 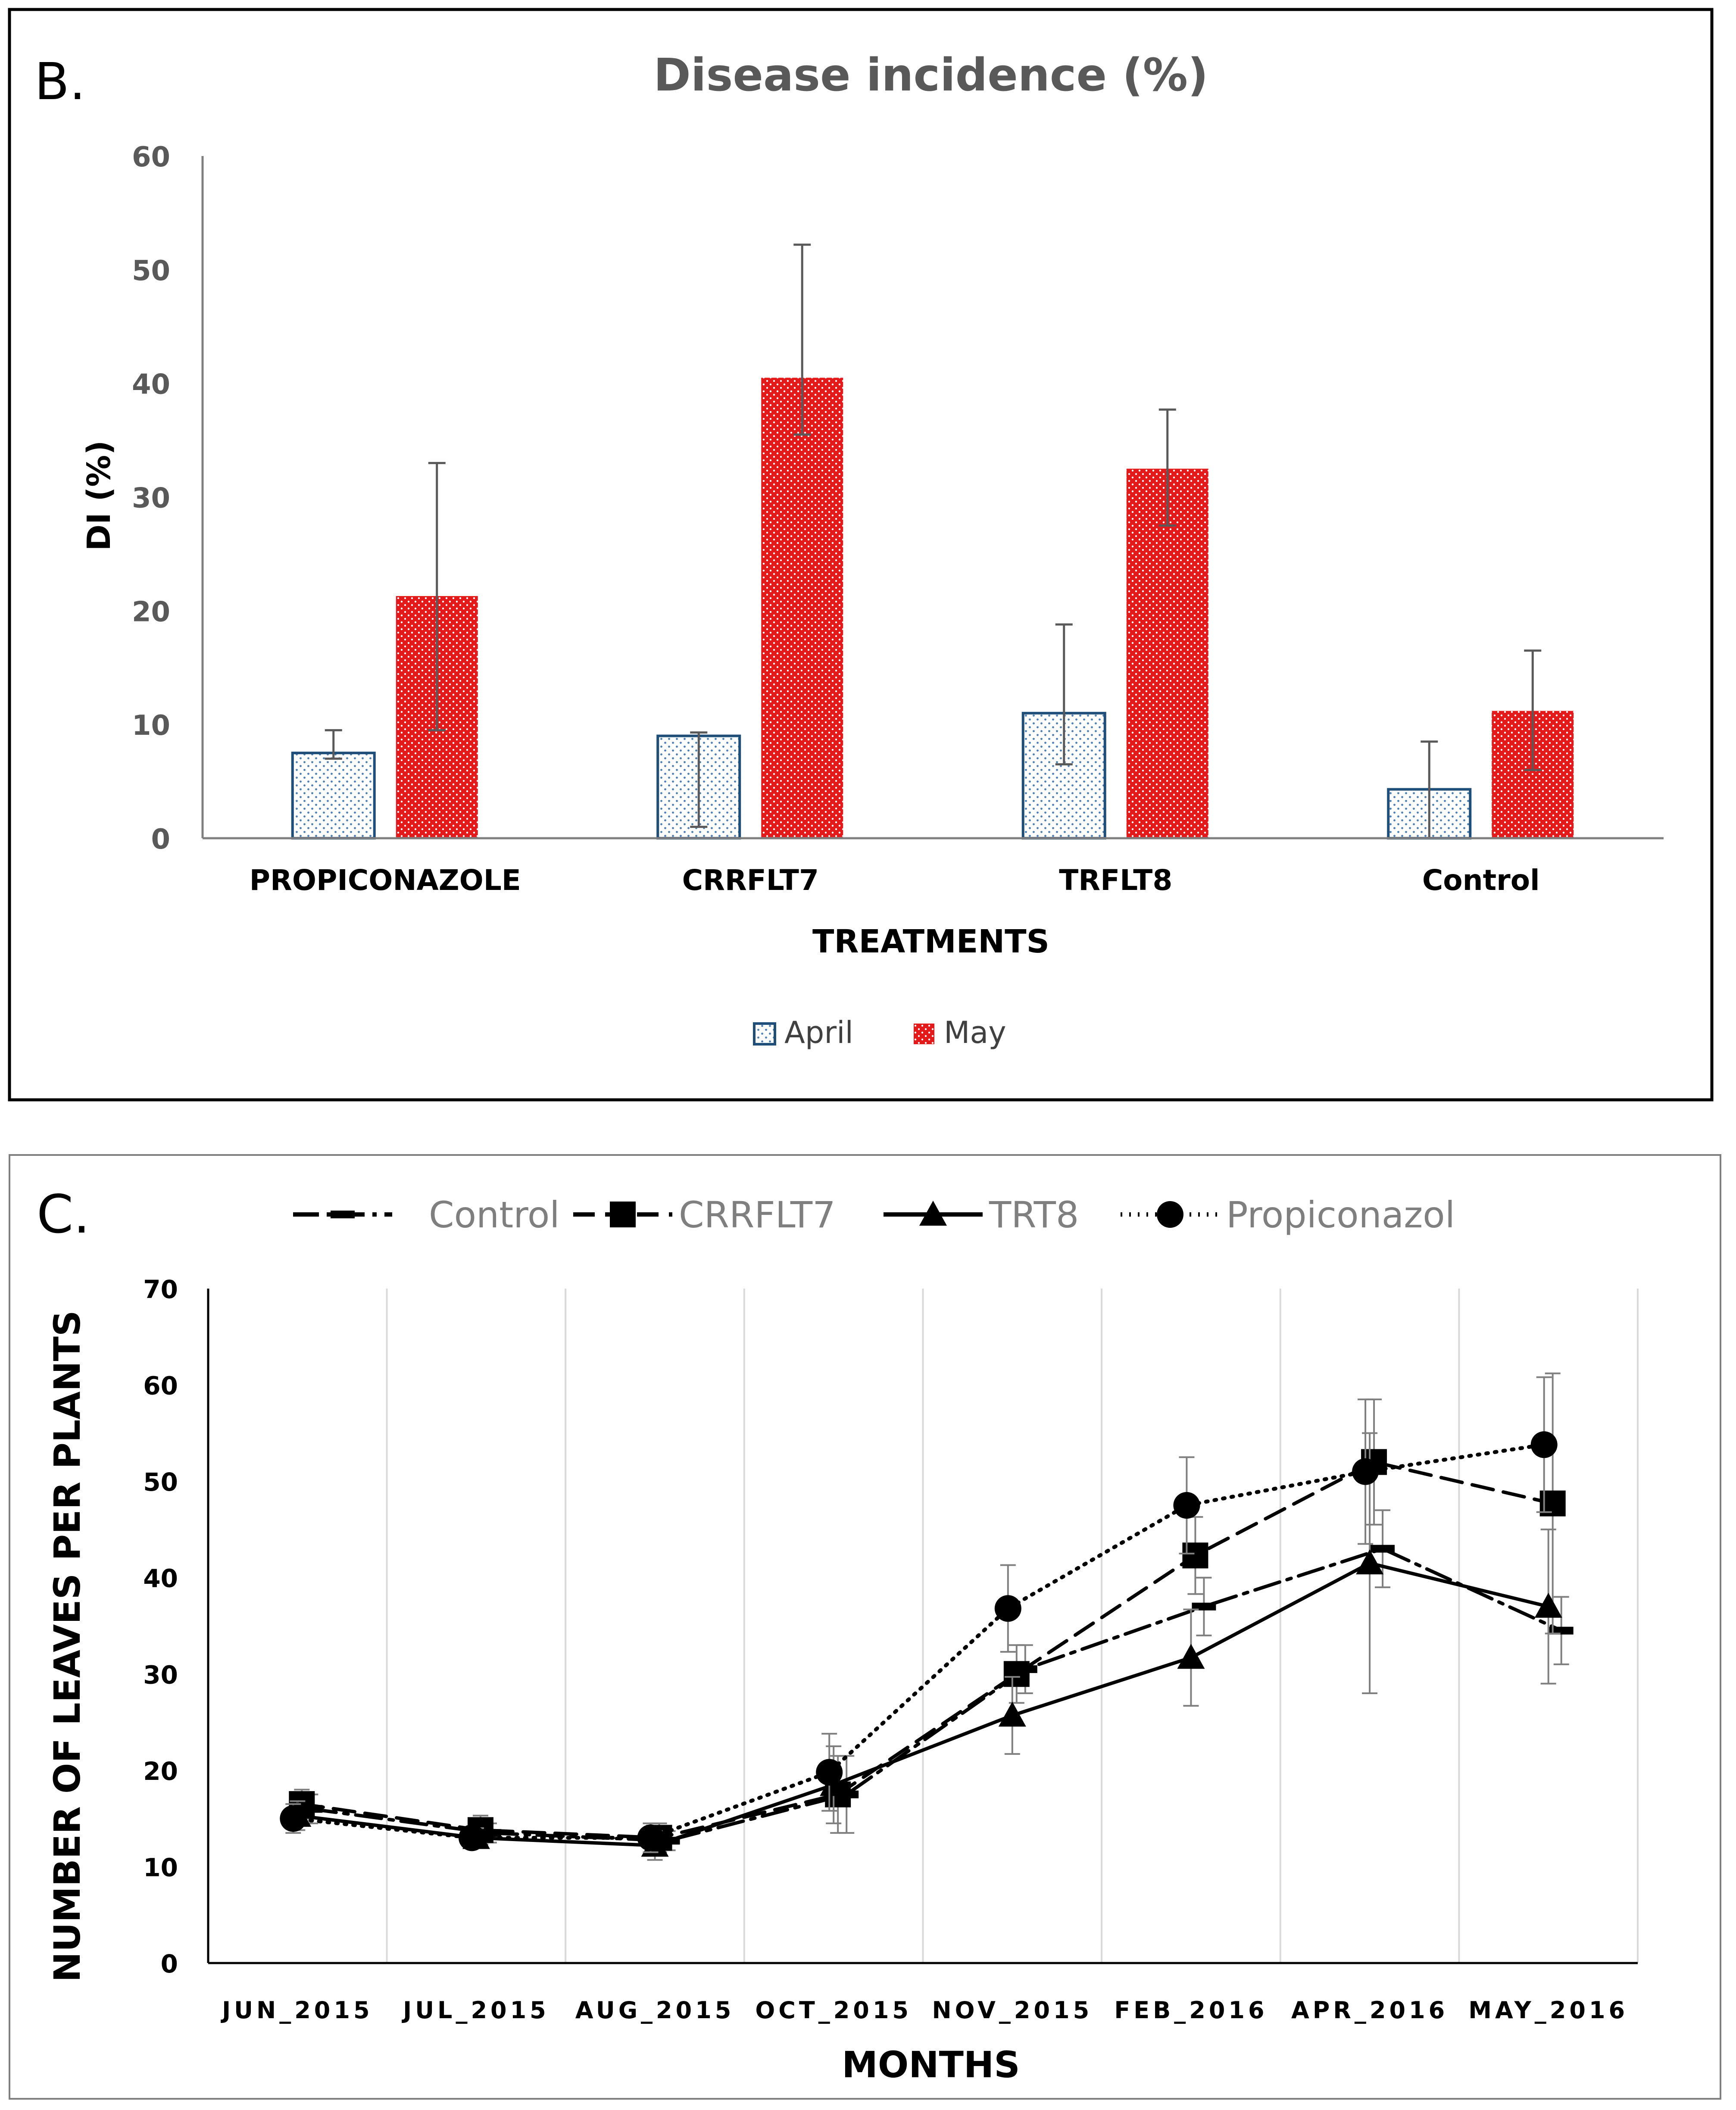 I want to click on legend-swatch-may, so click(x=924, y=1034).